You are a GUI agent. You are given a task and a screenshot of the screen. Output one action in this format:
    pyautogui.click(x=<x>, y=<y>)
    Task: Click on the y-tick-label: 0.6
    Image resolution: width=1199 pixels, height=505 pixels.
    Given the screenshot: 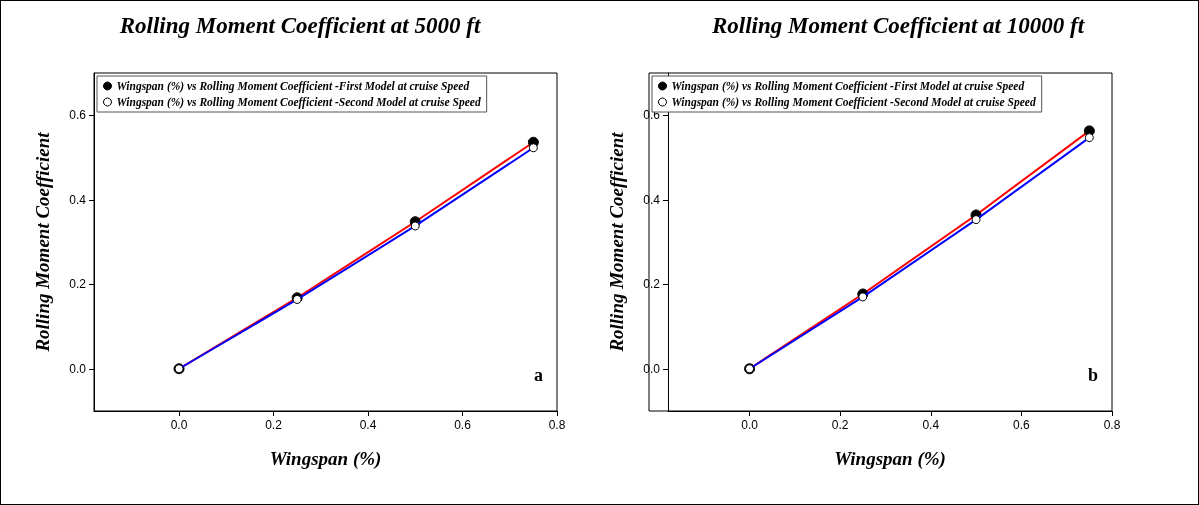 What is the action you would take?
    pyautogui.click(x=78, y=115)
    